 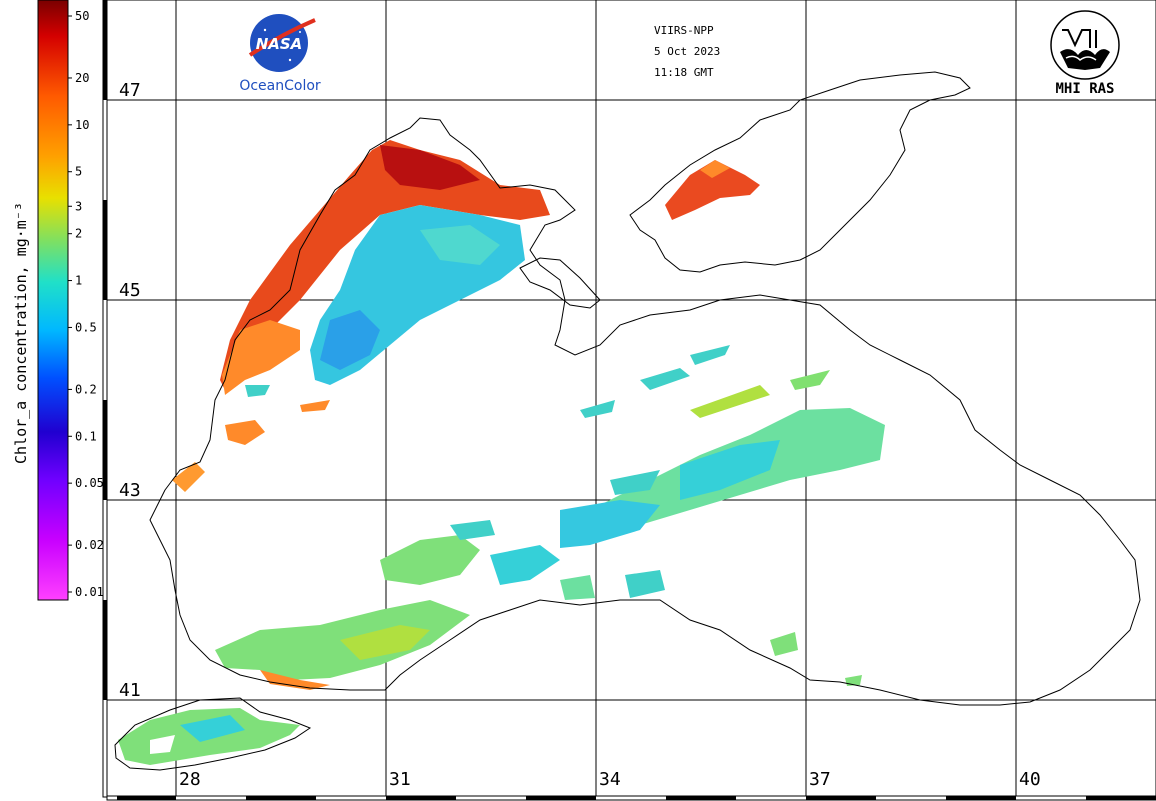 I want to click on nasa-mark: NASA, so click(x=279, y=44).